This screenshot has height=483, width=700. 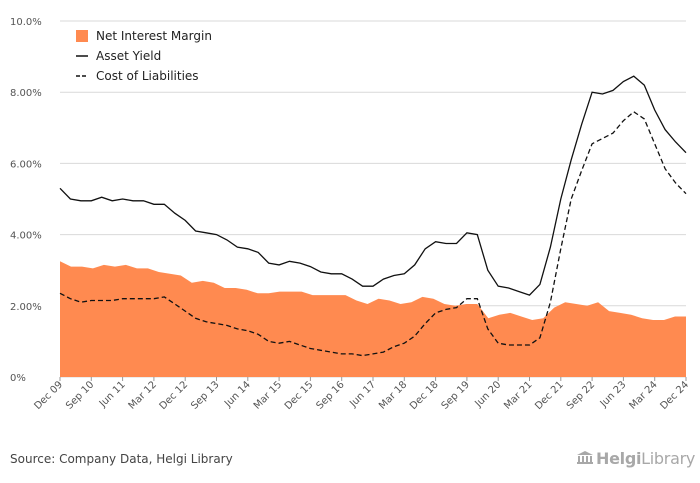 I want to click on y-tick-label: 10.0%, so click(x=26, y=22).